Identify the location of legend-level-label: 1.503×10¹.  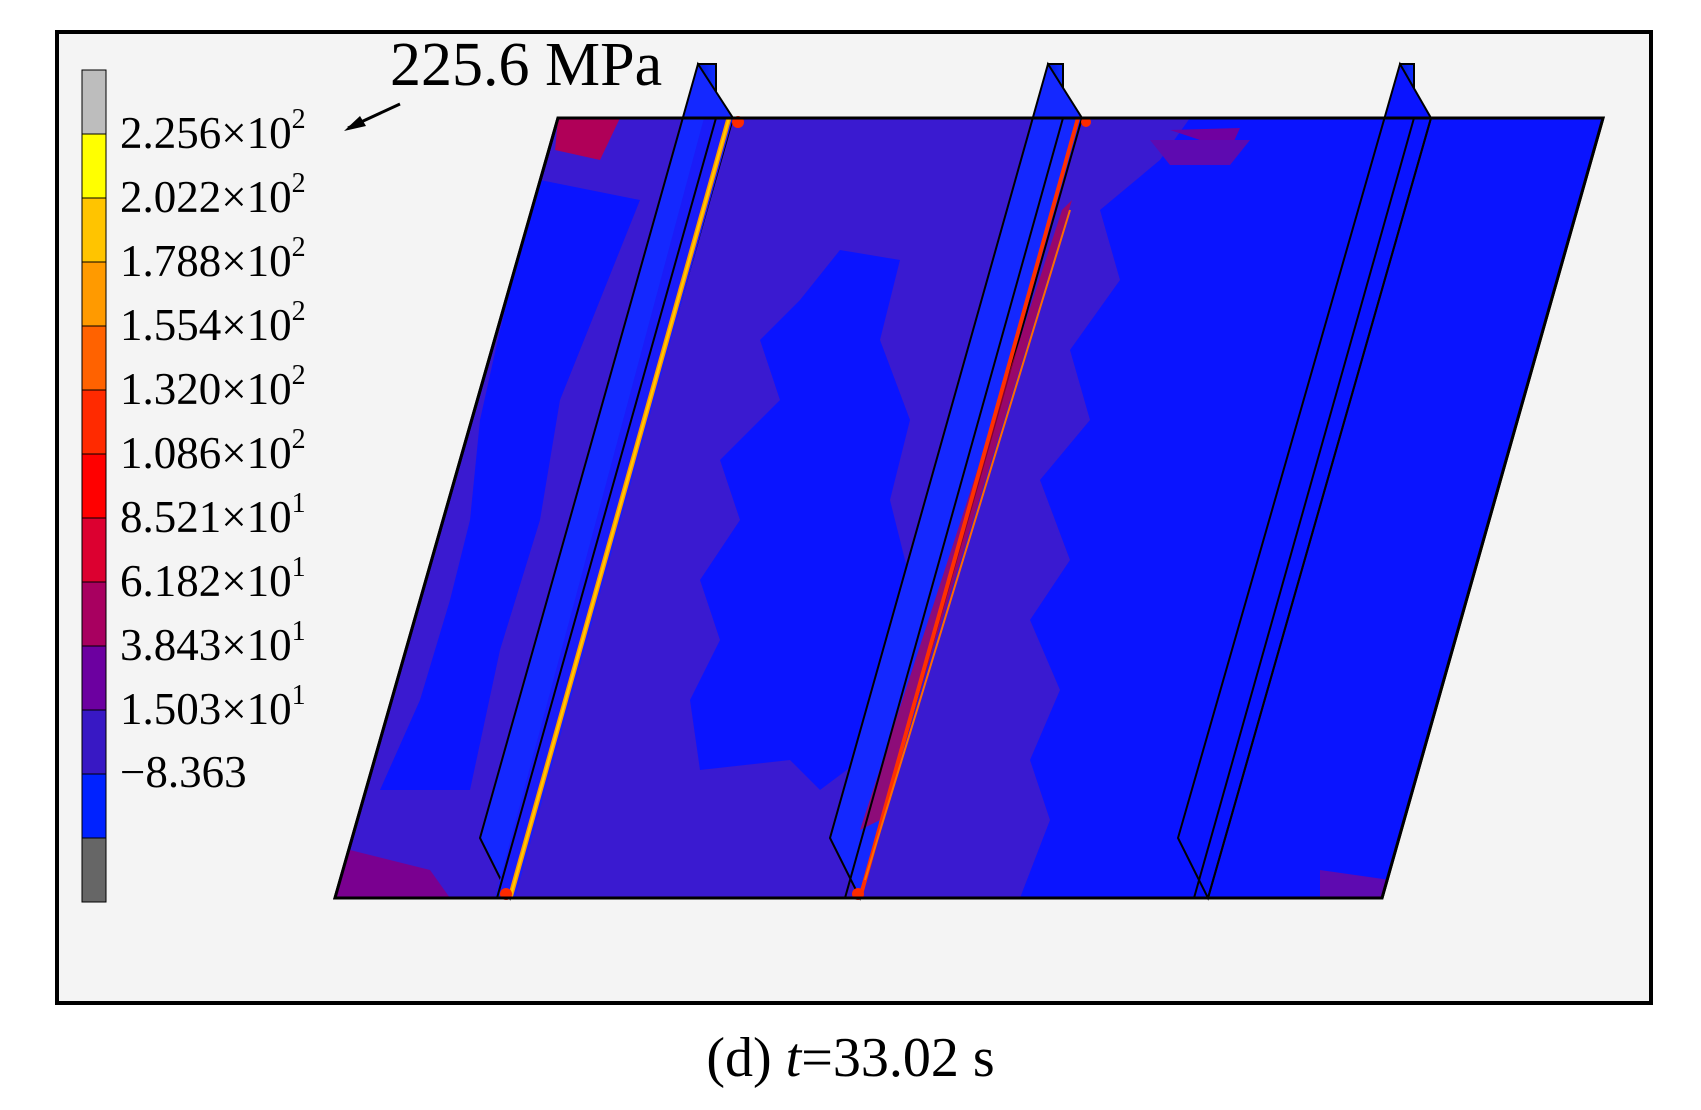
(213, 707).